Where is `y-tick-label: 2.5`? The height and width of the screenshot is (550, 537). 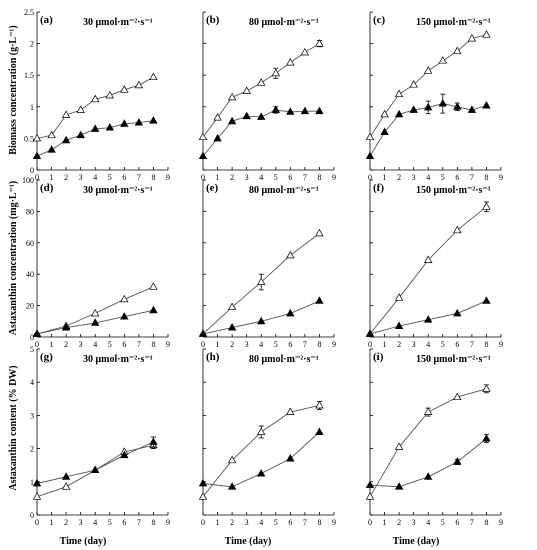 y-tick-label: 2.5 is located at coordinates (29, 12).